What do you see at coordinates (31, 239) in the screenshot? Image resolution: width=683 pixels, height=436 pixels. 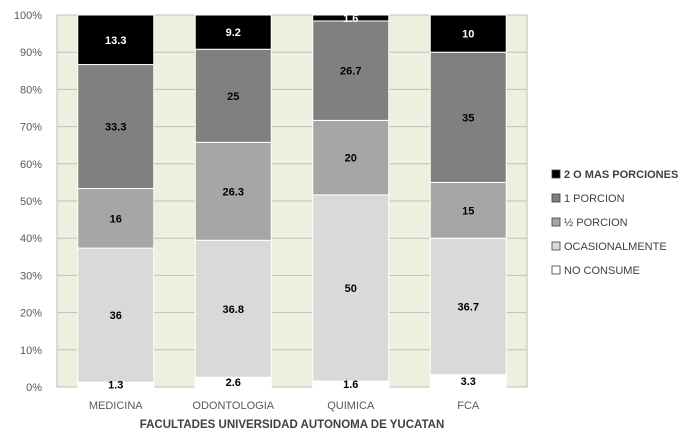 I see `y-tick-label: 40%` at bounding box center [31, 239].